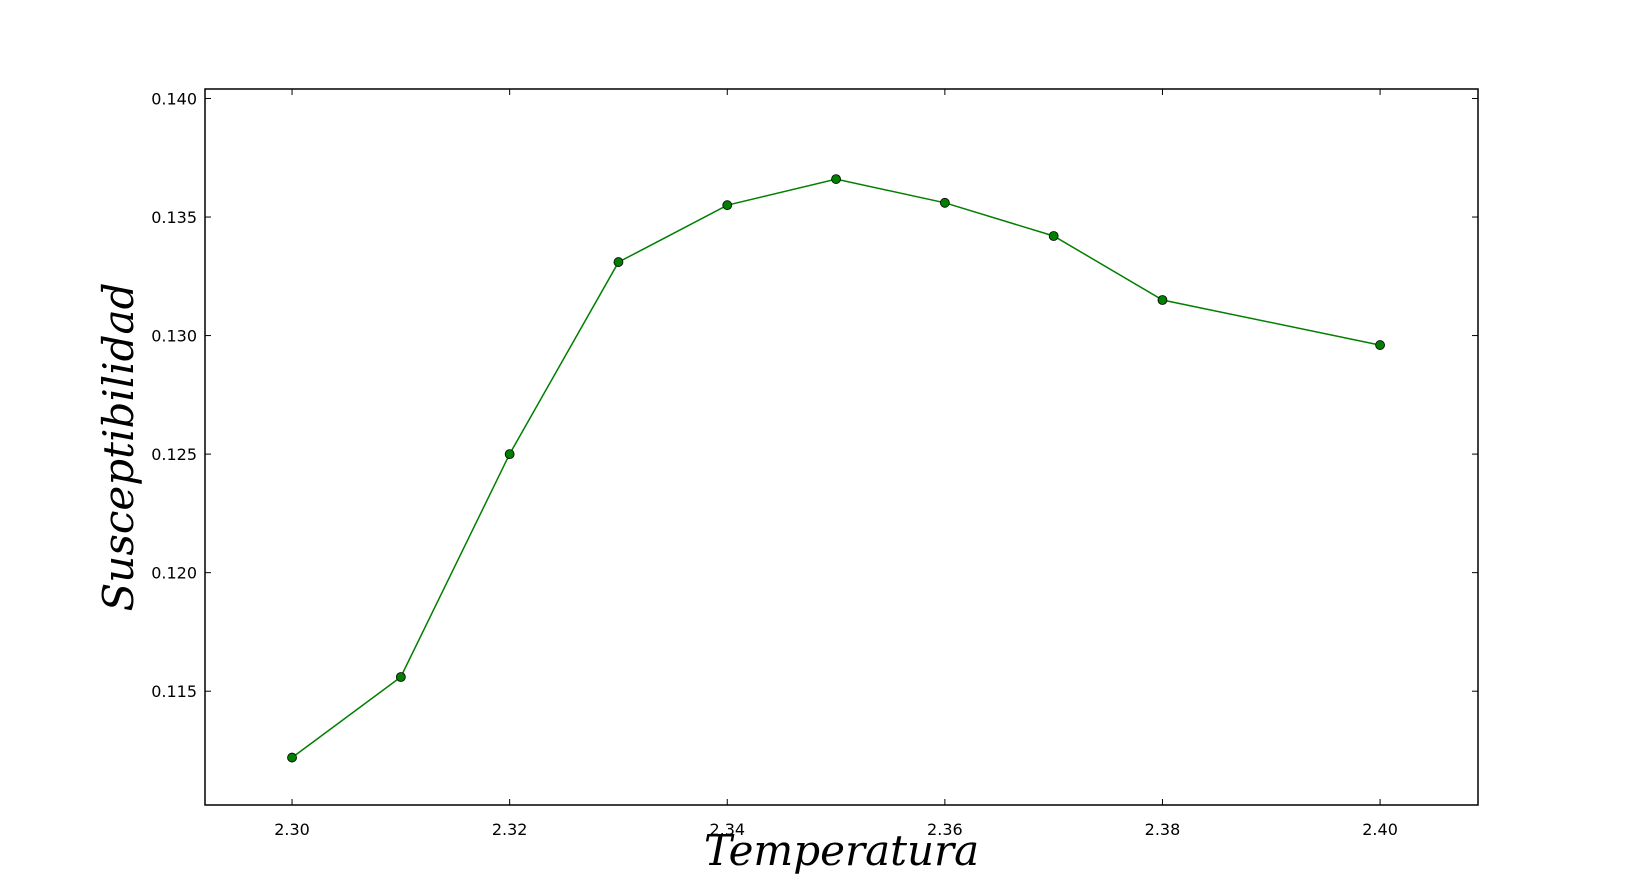 This screenshot has height=887, width=1626. What do you see at coordinates (292, 829) in the screenshot?
I see `x-tick-label: 2.30` at bounding box center [292, 829].